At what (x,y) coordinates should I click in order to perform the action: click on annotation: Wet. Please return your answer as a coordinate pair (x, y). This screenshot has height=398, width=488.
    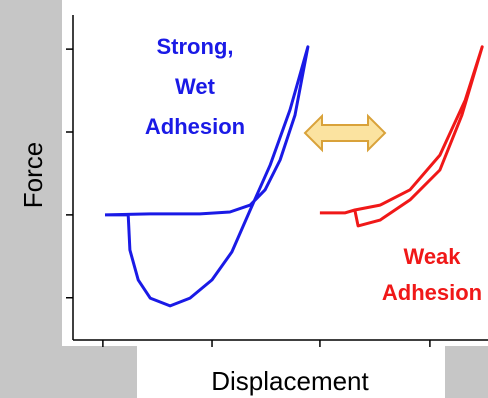
    Looking at the image, I should click on (195, 86).